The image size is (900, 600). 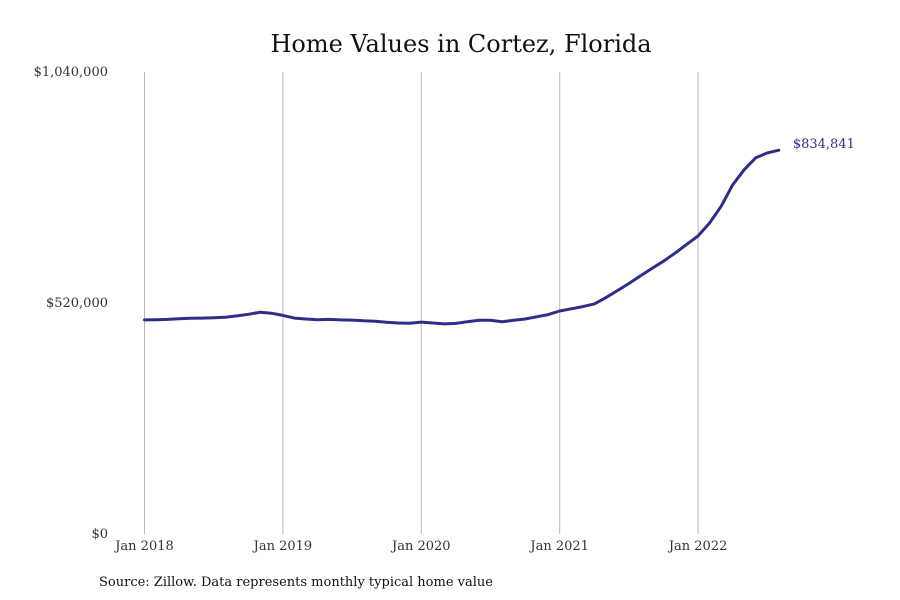 What do you see at coordinates (460, 44) in the screenshot?
I see `chart-title: Home Values in Cortez, Florida` at bounding box center [460, 44].